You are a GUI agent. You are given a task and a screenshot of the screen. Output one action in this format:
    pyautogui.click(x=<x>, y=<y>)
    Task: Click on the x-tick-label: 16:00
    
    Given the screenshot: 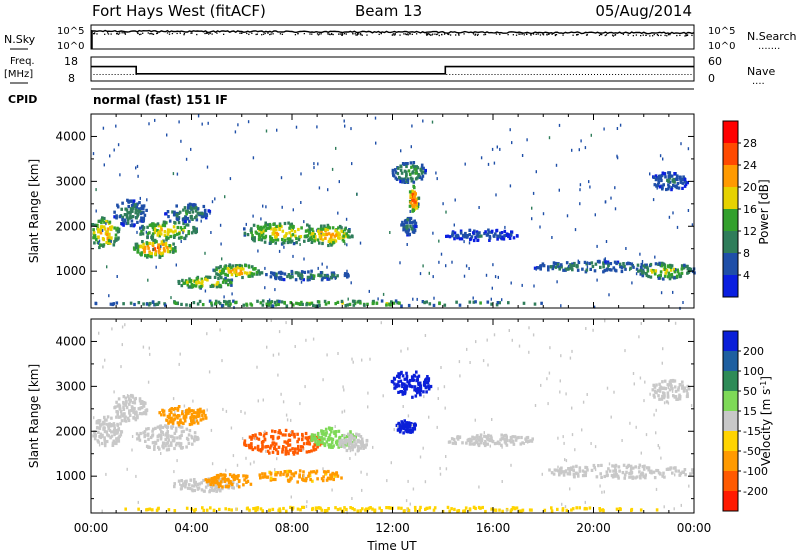 What is the action you would take?
    pyautogui.click(x=493, y=528)
    